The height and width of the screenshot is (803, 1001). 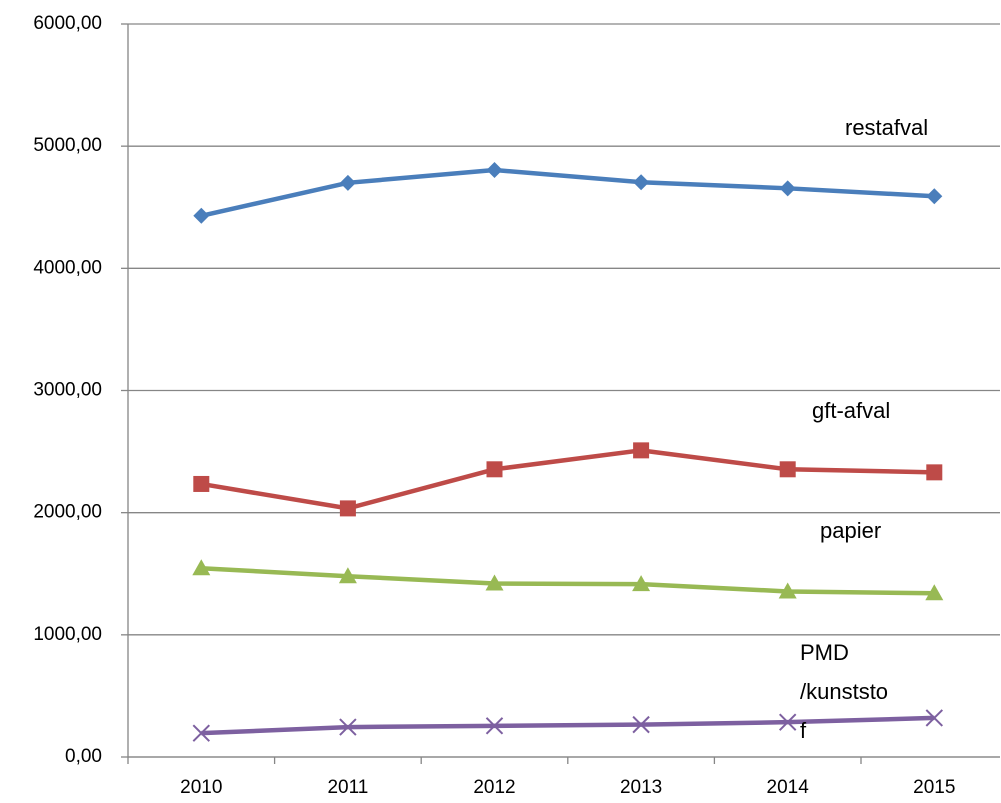 What do you see at coordinates (934, 787) in the screenshot?
I see `x-tick-label: 2015` at bounding box center [934, 787].